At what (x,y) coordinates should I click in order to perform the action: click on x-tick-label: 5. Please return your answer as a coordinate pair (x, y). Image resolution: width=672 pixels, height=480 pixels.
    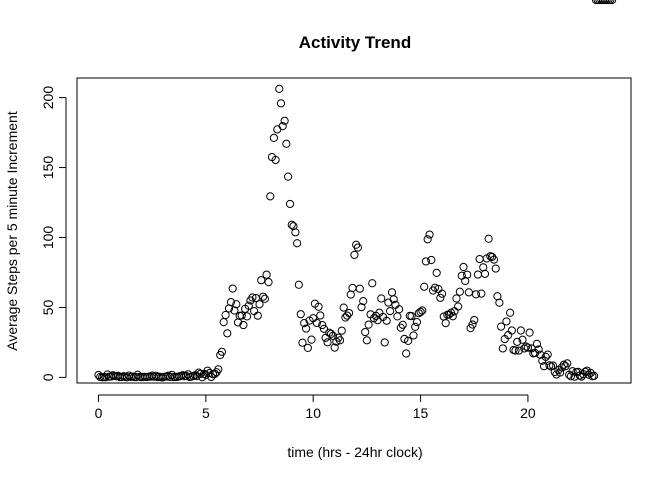
    Looking at the image, I should click on (206, 413).